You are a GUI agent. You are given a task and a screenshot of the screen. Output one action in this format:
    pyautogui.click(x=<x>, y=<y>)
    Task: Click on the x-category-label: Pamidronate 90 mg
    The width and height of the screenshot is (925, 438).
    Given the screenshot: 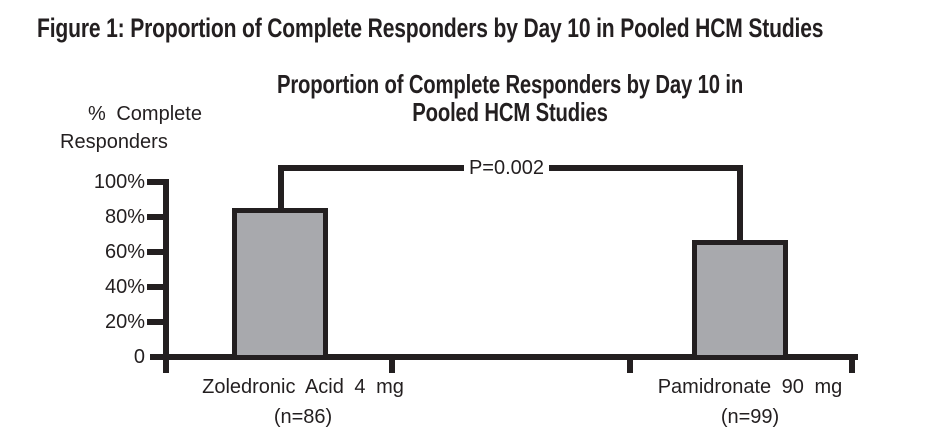 What is the action you would take?
    pyautogui.click(x=750, y=387)
    